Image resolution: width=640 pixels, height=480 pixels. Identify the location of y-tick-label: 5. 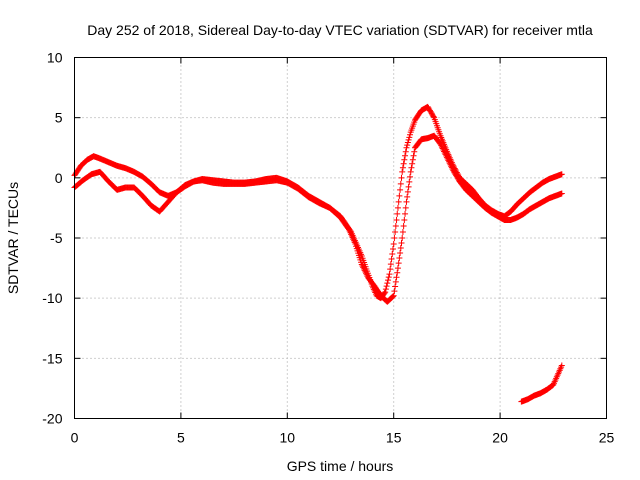
(59, 118).